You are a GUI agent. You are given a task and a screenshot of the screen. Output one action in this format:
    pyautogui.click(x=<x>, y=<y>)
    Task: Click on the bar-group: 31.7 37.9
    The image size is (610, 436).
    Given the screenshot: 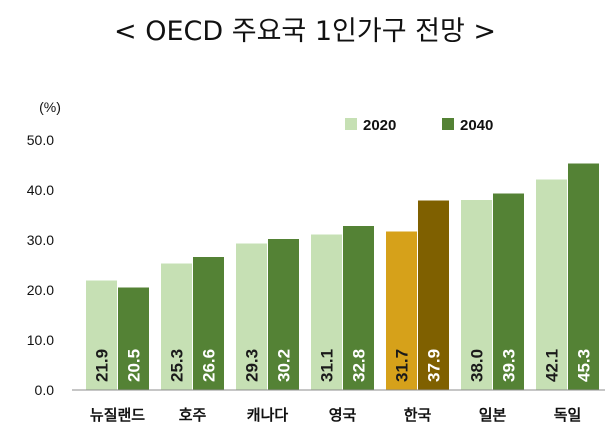 What is the action you would take?
    pyautogui.click(x=417, y=295)
    